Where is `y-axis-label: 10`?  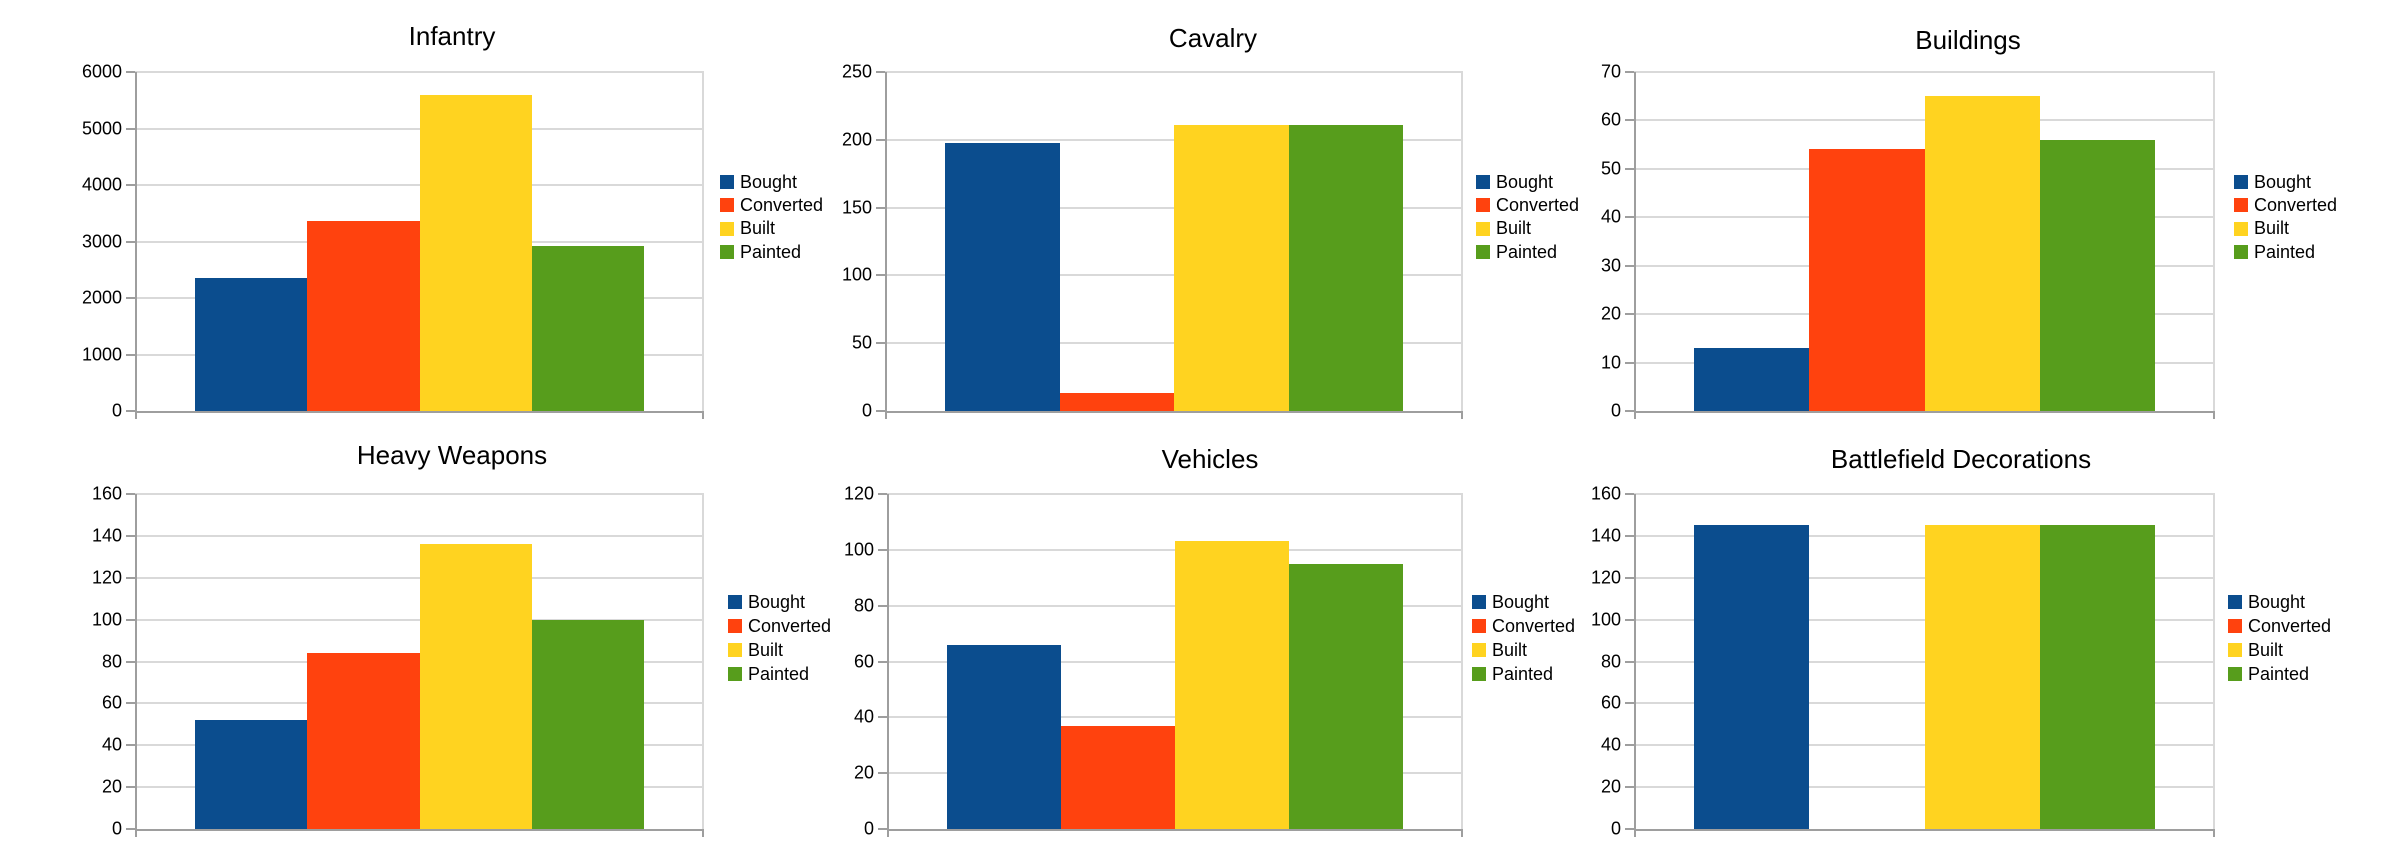 y-axis-label: 10 is located at coordinates (1610, 362).